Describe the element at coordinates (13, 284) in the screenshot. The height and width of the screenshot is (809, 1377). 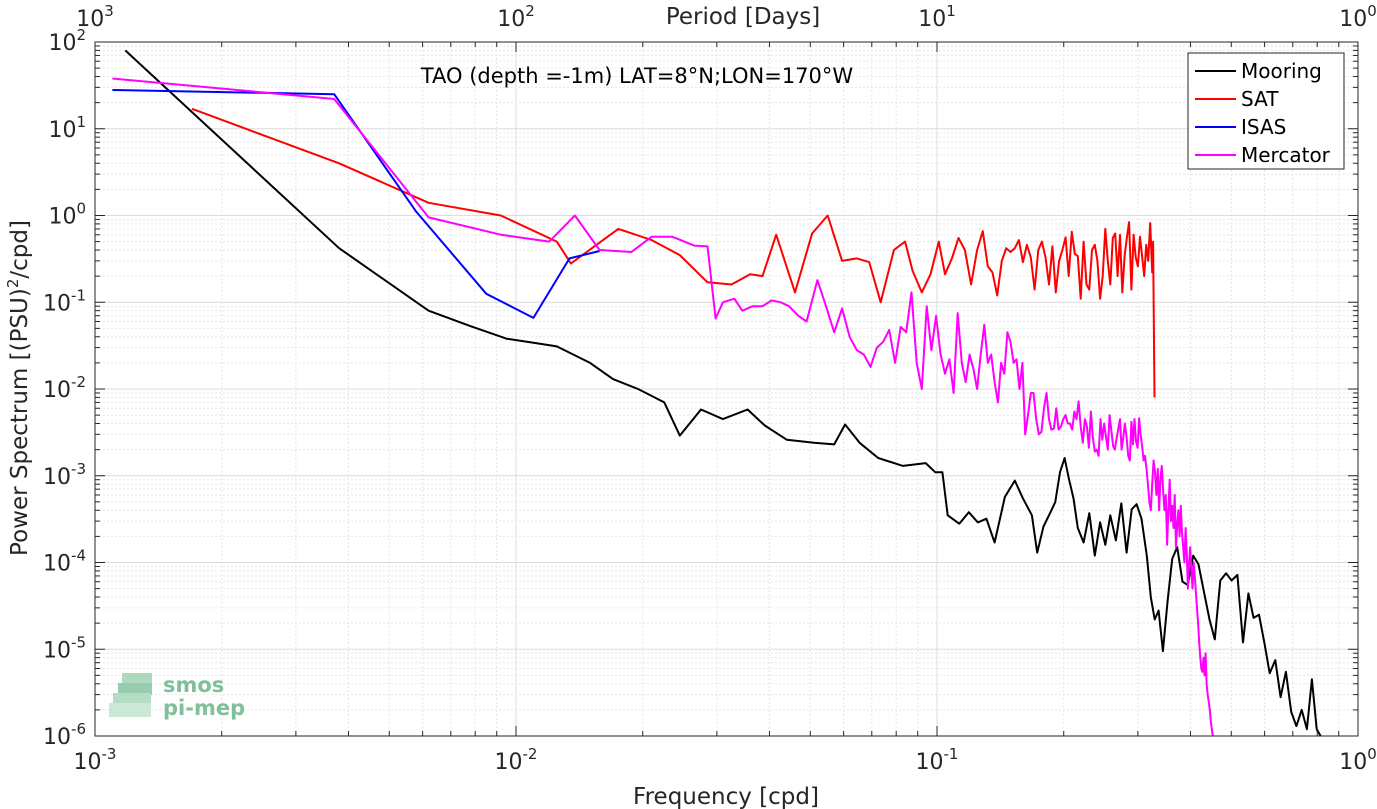
I see `y-axis-label-sup: 2` at that location.